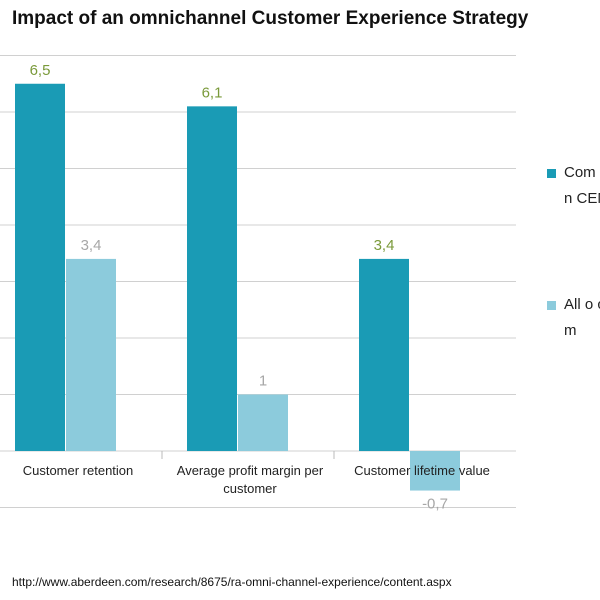  Describe the element at coordinates (435, 504) in the screenshot. I see `data-label-series-2: -0,7` at that location.